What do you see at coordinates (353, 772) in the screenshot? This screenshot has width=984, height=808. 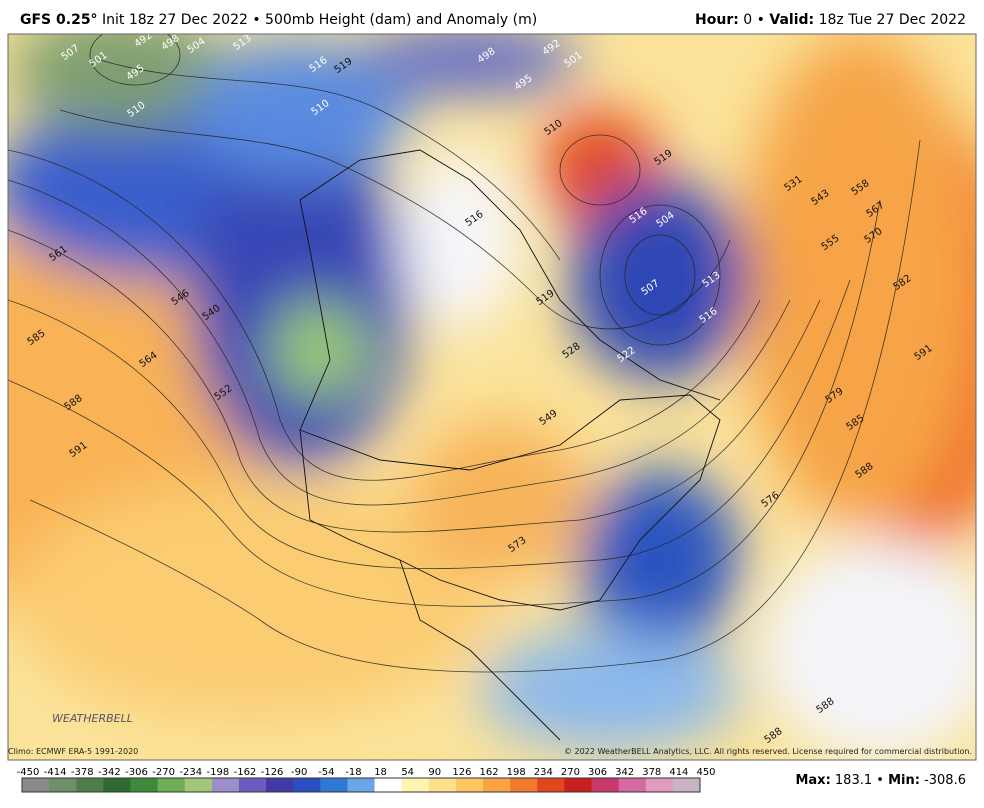 I see `colorbar-tick-label: -18` at bounding box center [353, 772].